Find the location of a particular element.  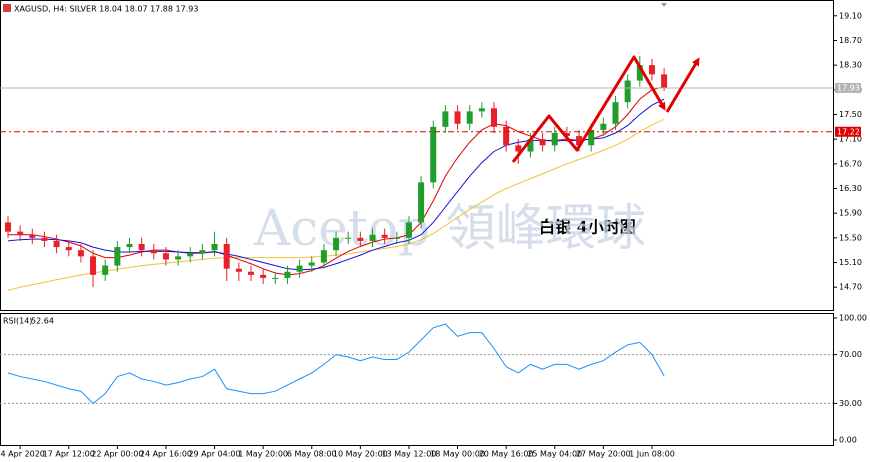

x-tick-label: 17 Apr 12:00 is located at coordinates (69, 454).